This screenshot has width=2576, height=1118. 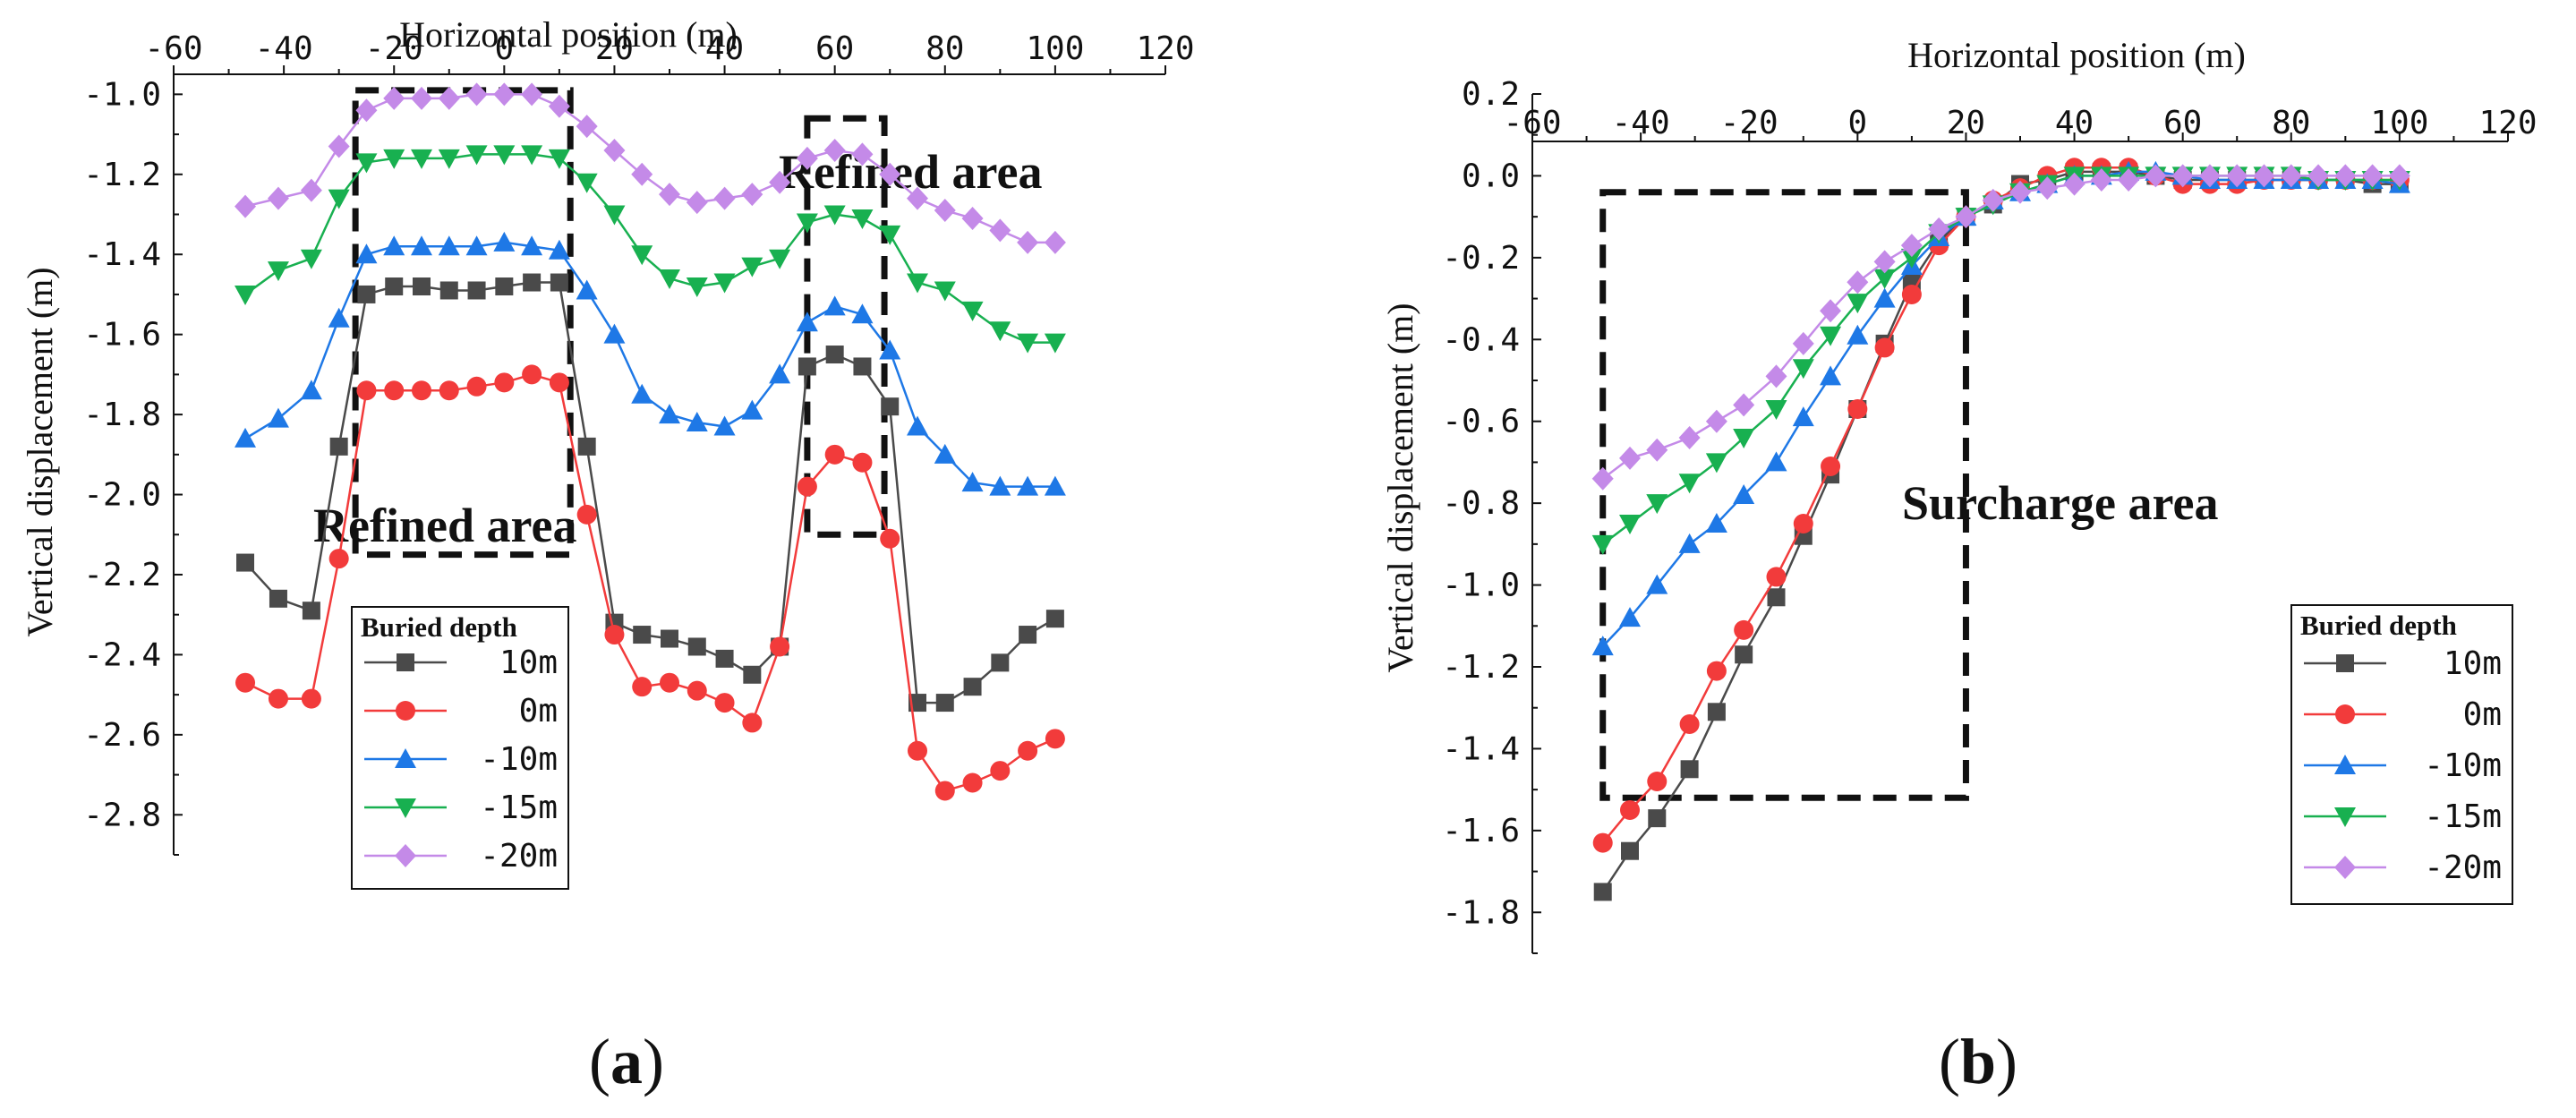 I want to click on chart-b-x-tick-label: 0, so click(x=1857, y=123).